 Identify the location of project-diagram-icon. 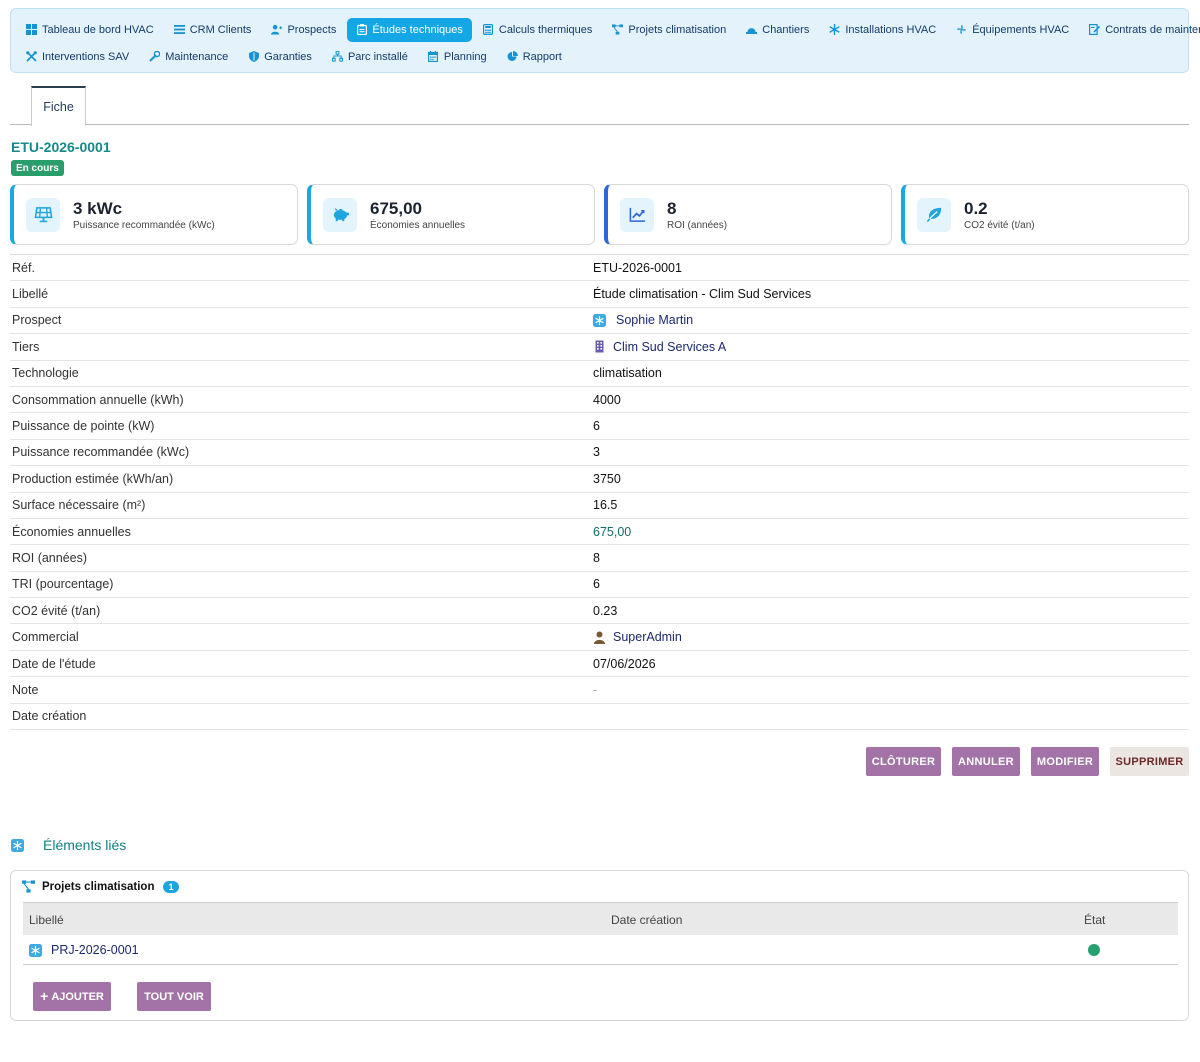
(618, 29).